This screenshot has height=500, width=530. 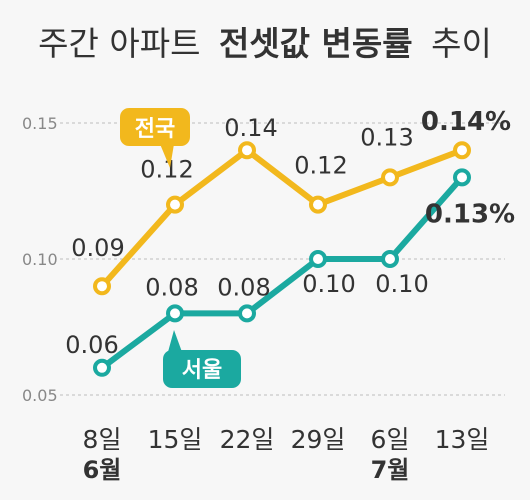 What do you see at coordinates (119, 43) in the screenshot?
I see `title-regular: 주간 아파트` at bounding box center [119, 43].